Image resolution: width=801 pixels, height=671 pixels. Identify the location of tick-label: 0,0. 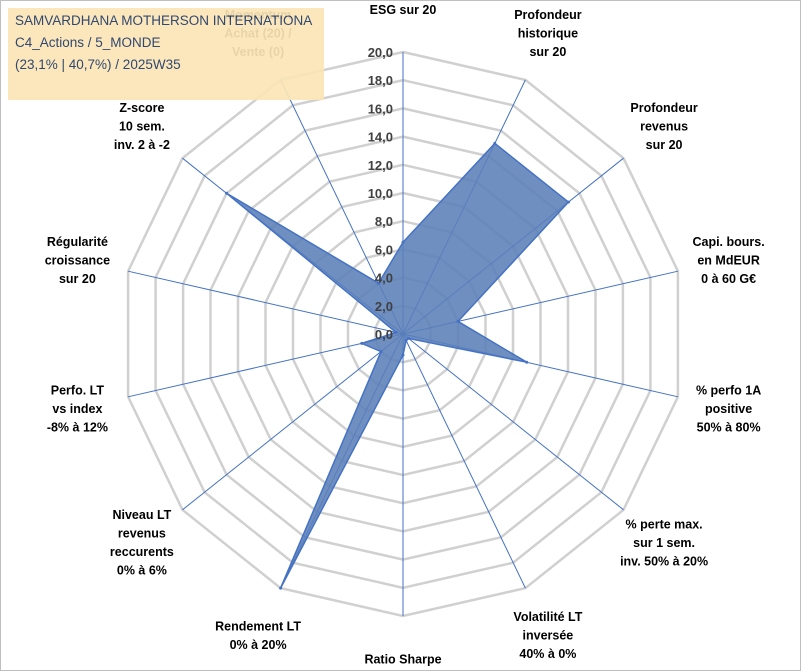
(384, 334).